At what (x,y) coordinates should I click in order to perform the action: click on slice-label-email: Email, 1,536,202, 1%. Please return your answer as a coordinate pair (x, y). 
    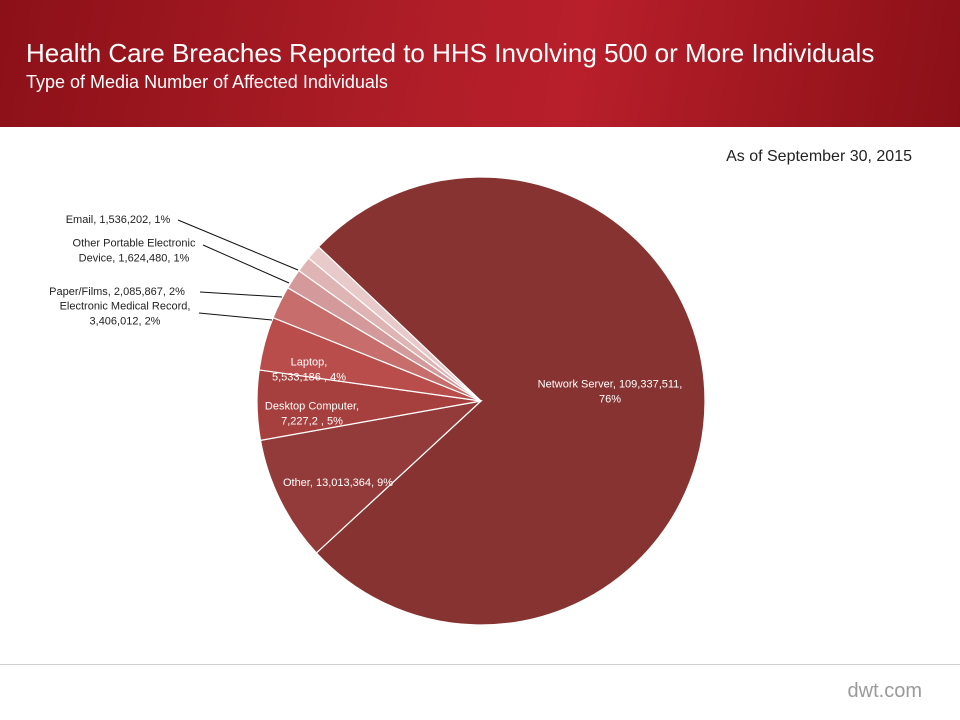
    Looking at the image, I should click on (118, 220).